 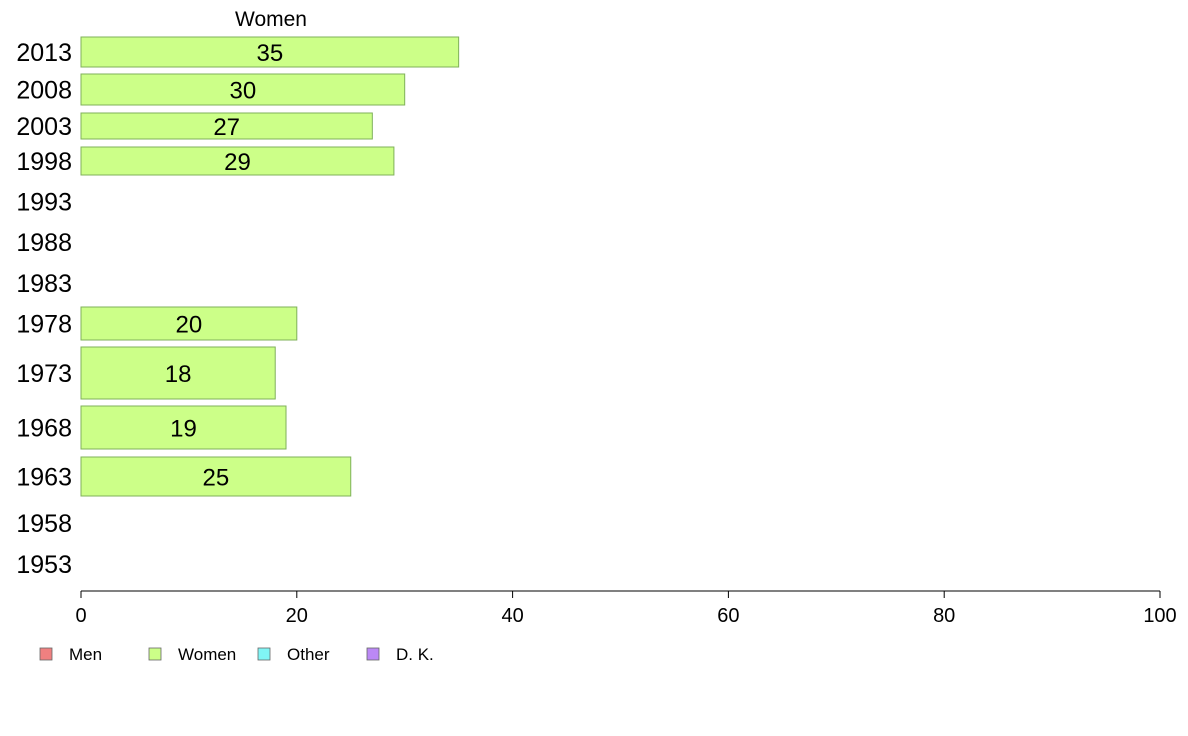 What do you see at coordinates (44, 91) in the screenshot?
I see `category-label: 2008` at bounding box center [44, 91].